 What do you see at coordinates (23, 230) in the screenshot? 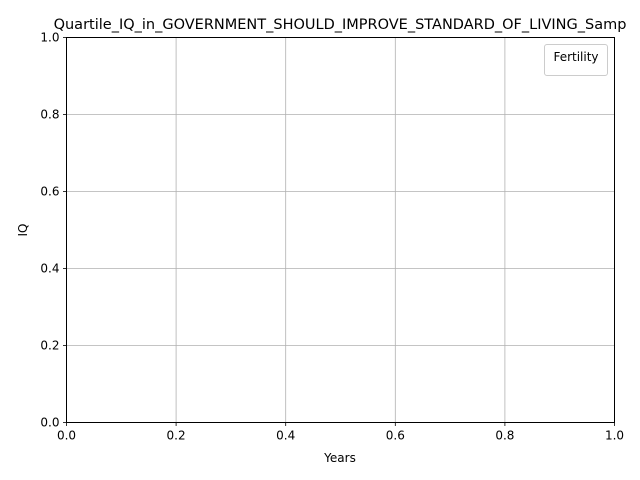
I see `y-axis-label: IQ` at bounding box center [23, 230].